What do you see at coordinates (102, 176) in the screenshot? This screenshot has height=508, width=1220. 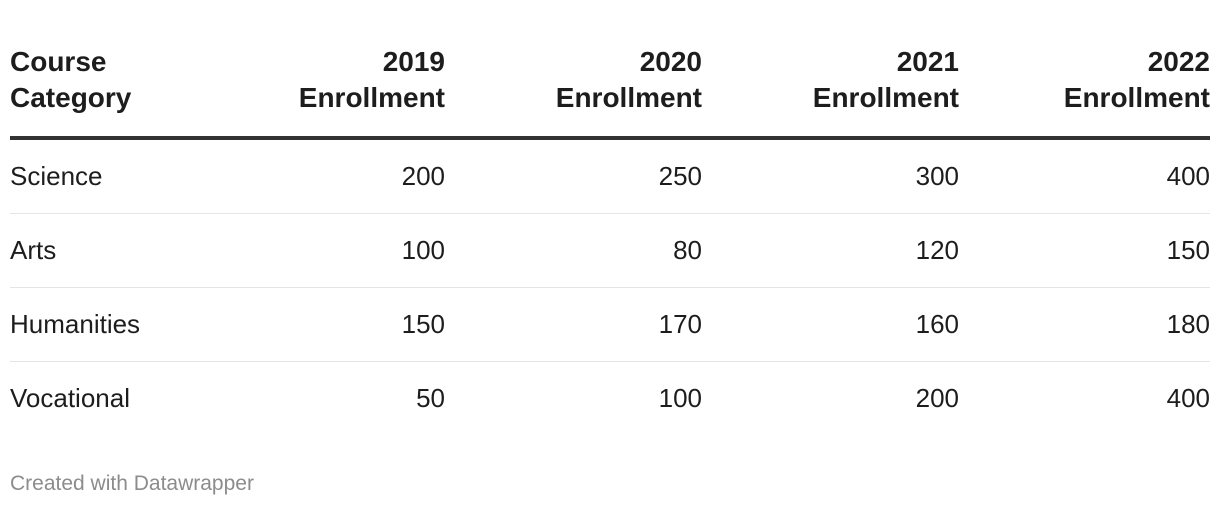 I see `row-category-cell: Science` at bounding box center [102, 176].